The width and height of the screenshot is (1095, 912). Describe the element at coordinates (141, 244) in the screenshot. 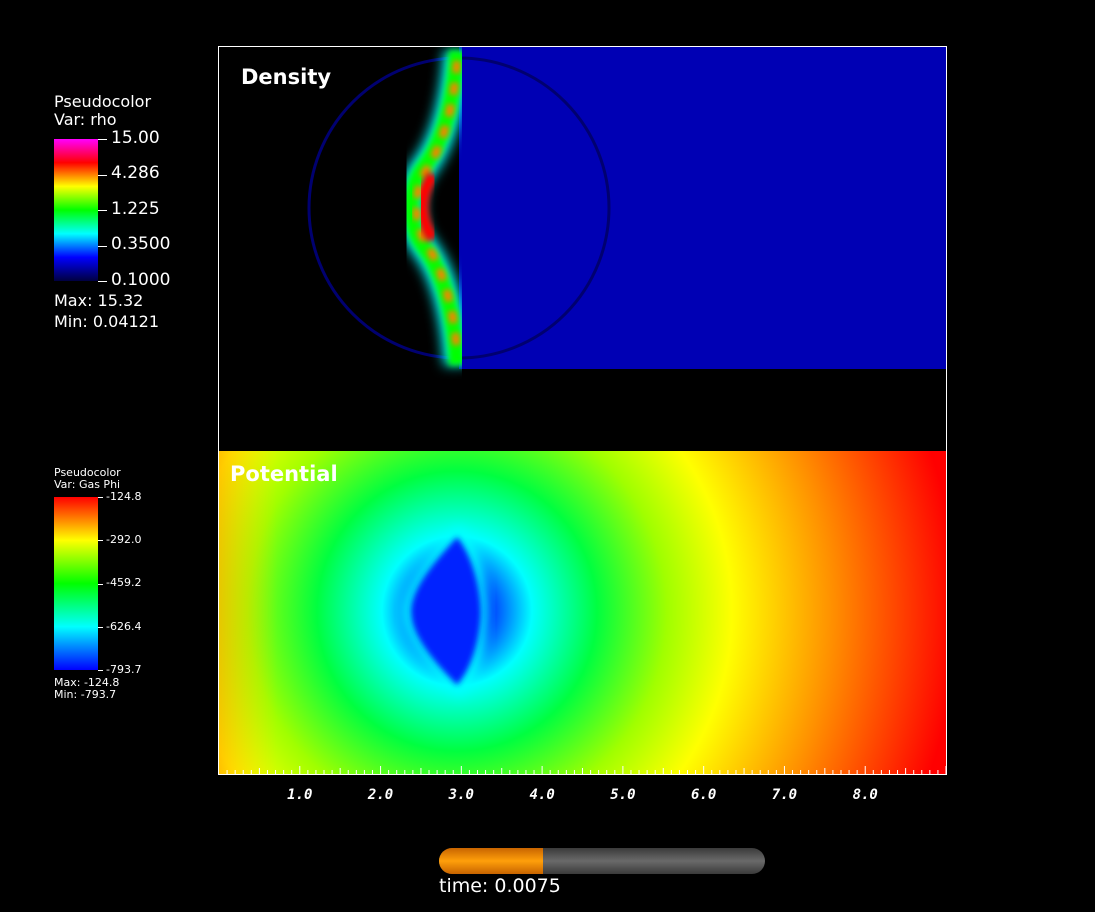

I see `density-colorbar-tick-label: 0.3500` at that location.